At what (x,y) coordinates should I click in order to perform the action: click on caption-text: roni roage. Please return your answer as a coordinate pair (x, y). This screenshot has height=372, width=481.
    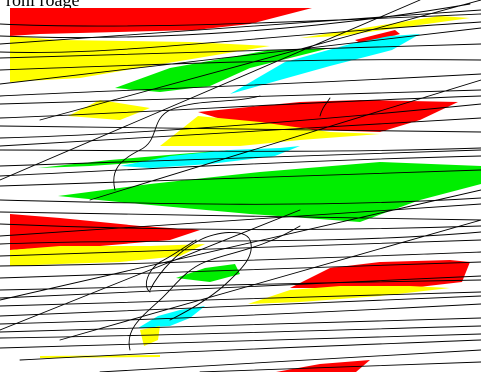
    Looking at the image, I should click on (43, 5).